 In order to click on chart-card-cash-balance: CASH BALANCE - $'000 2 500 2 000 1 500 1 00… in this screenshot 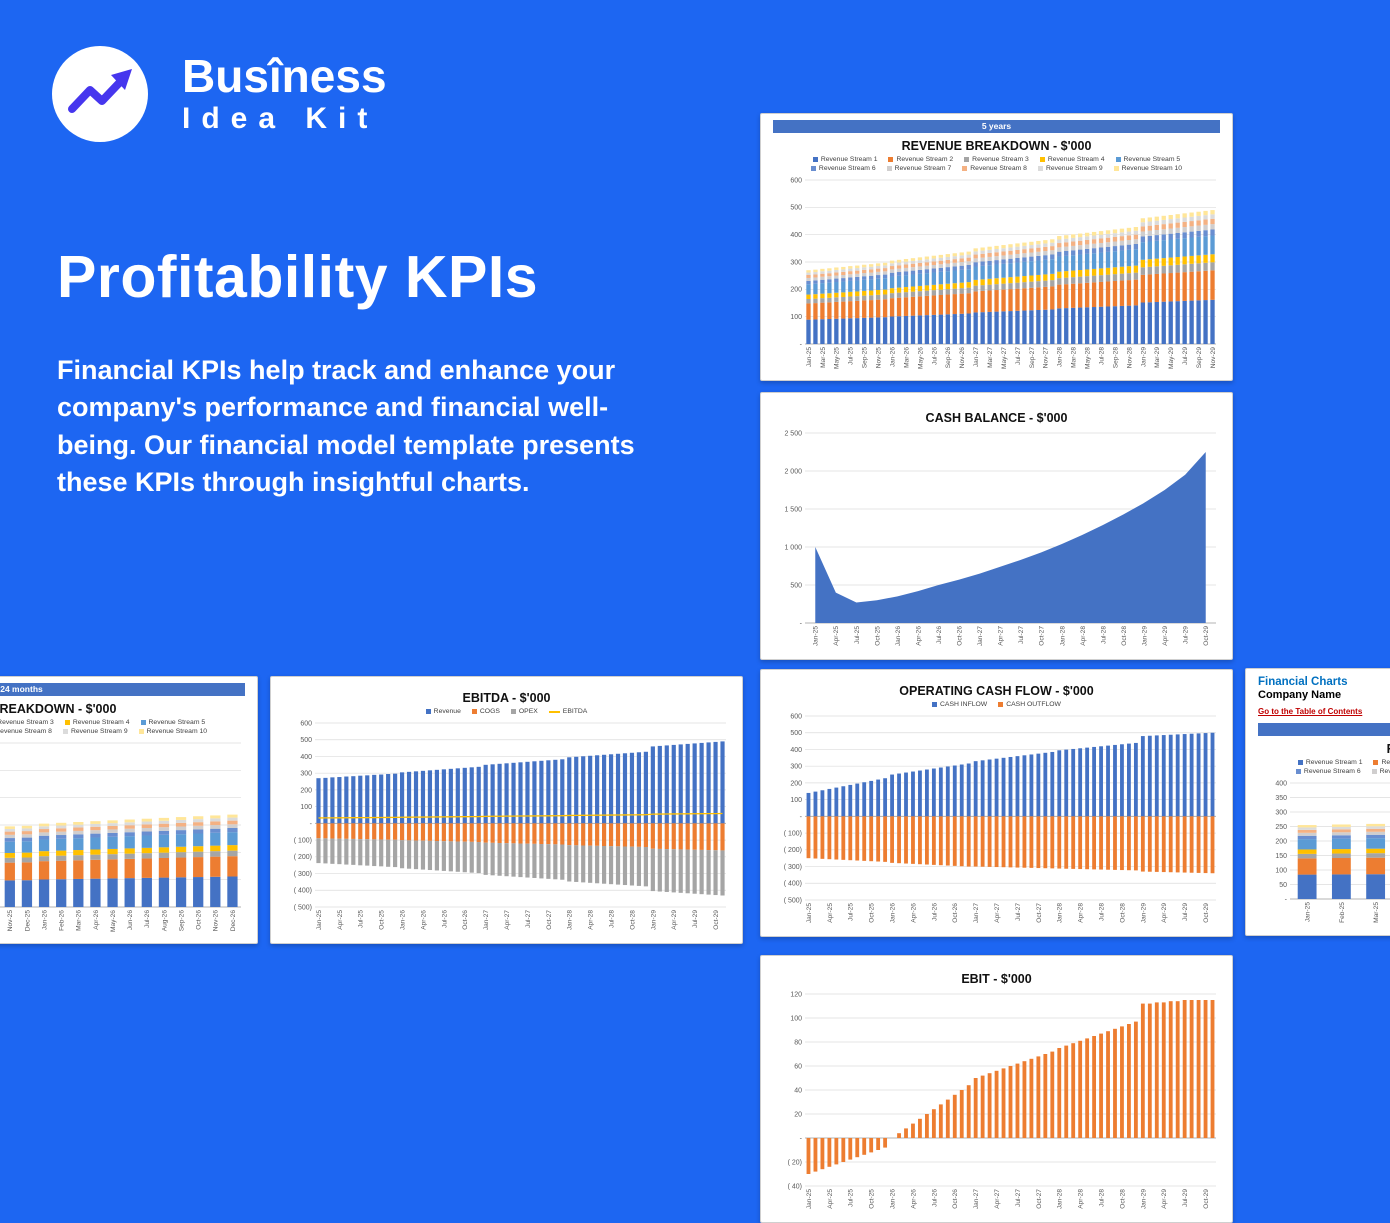, I will do `click(996, 526)`.